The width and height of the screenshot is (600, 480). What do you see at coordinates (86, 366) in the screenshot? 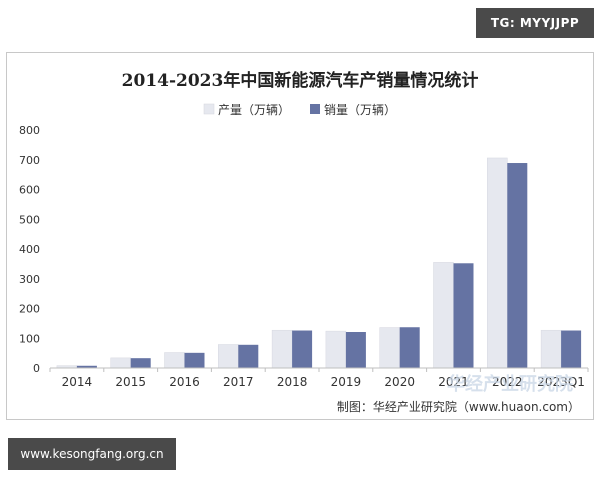
I see `bar-sales-2014` at bounding box center [86, 366].